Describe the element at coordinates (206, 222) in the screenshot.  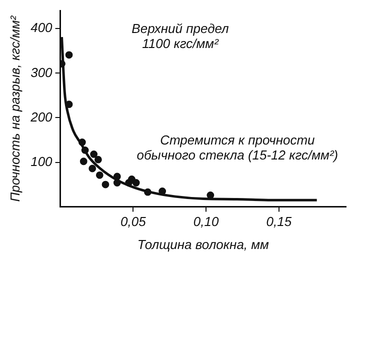
I see `x-tick-label: 0,10` at that location.